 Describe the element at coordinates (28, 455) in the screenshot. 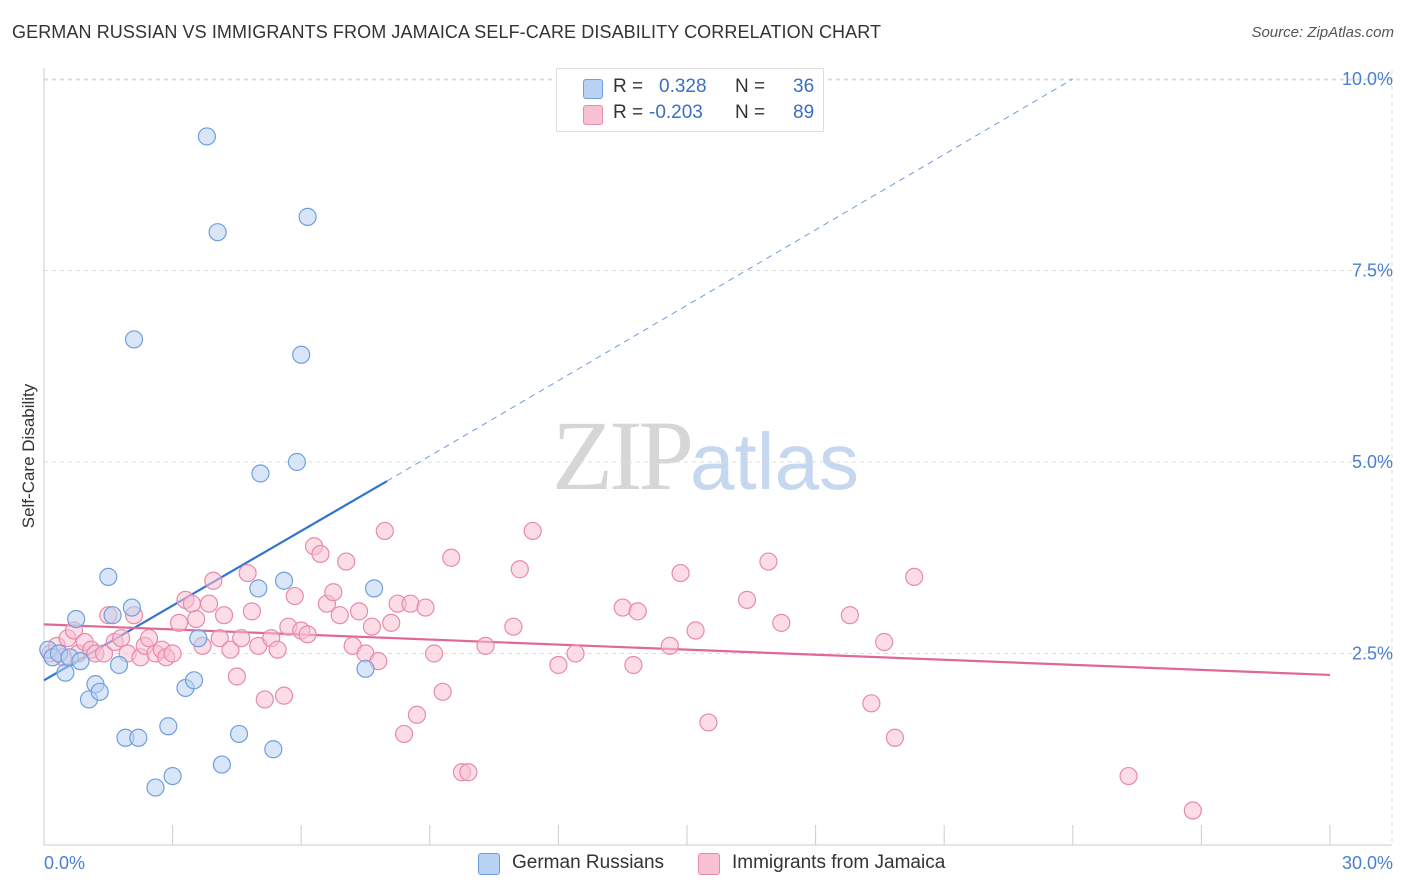

I see `y-axis-label: Self-Care Disability` at that location.